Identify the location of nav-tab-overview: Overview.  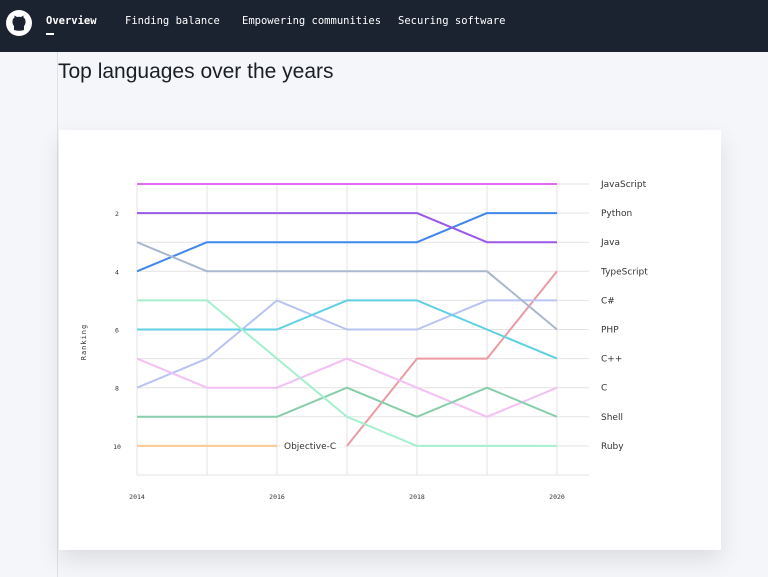
(71, 21).